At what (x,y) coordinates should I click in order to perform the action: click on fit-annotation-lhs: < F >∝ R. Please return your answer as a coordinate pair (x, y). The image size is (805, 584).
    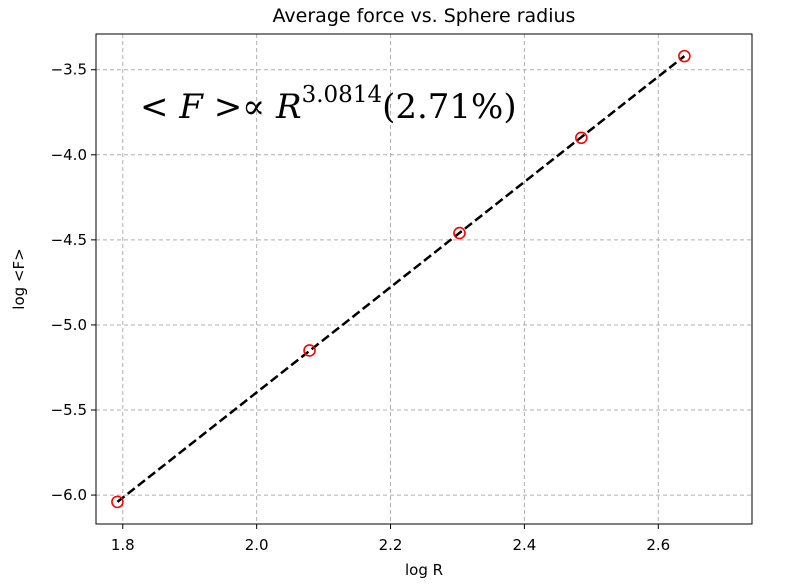
    Looking at the image, I should click on (221, 107).